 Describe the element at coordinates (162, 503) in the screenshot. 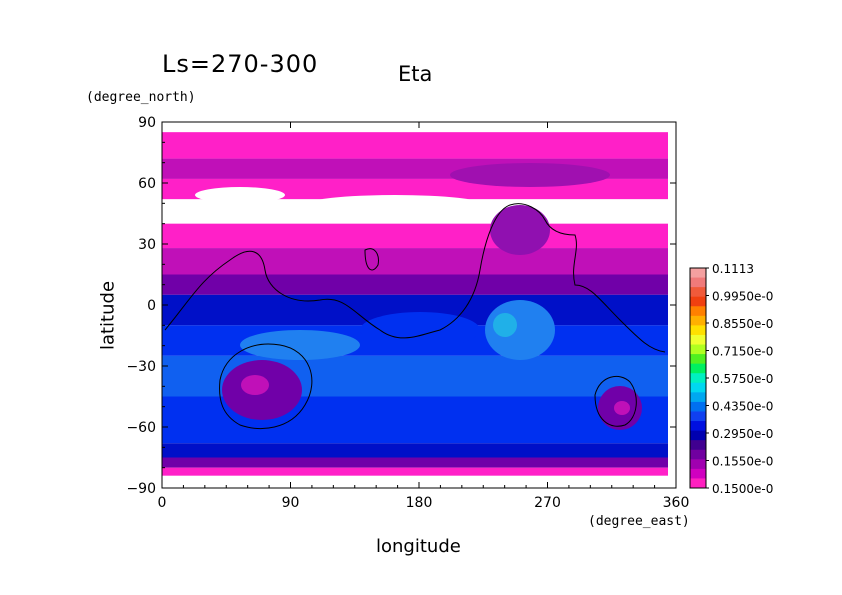

I see `x-tick-label: 0` at that location.